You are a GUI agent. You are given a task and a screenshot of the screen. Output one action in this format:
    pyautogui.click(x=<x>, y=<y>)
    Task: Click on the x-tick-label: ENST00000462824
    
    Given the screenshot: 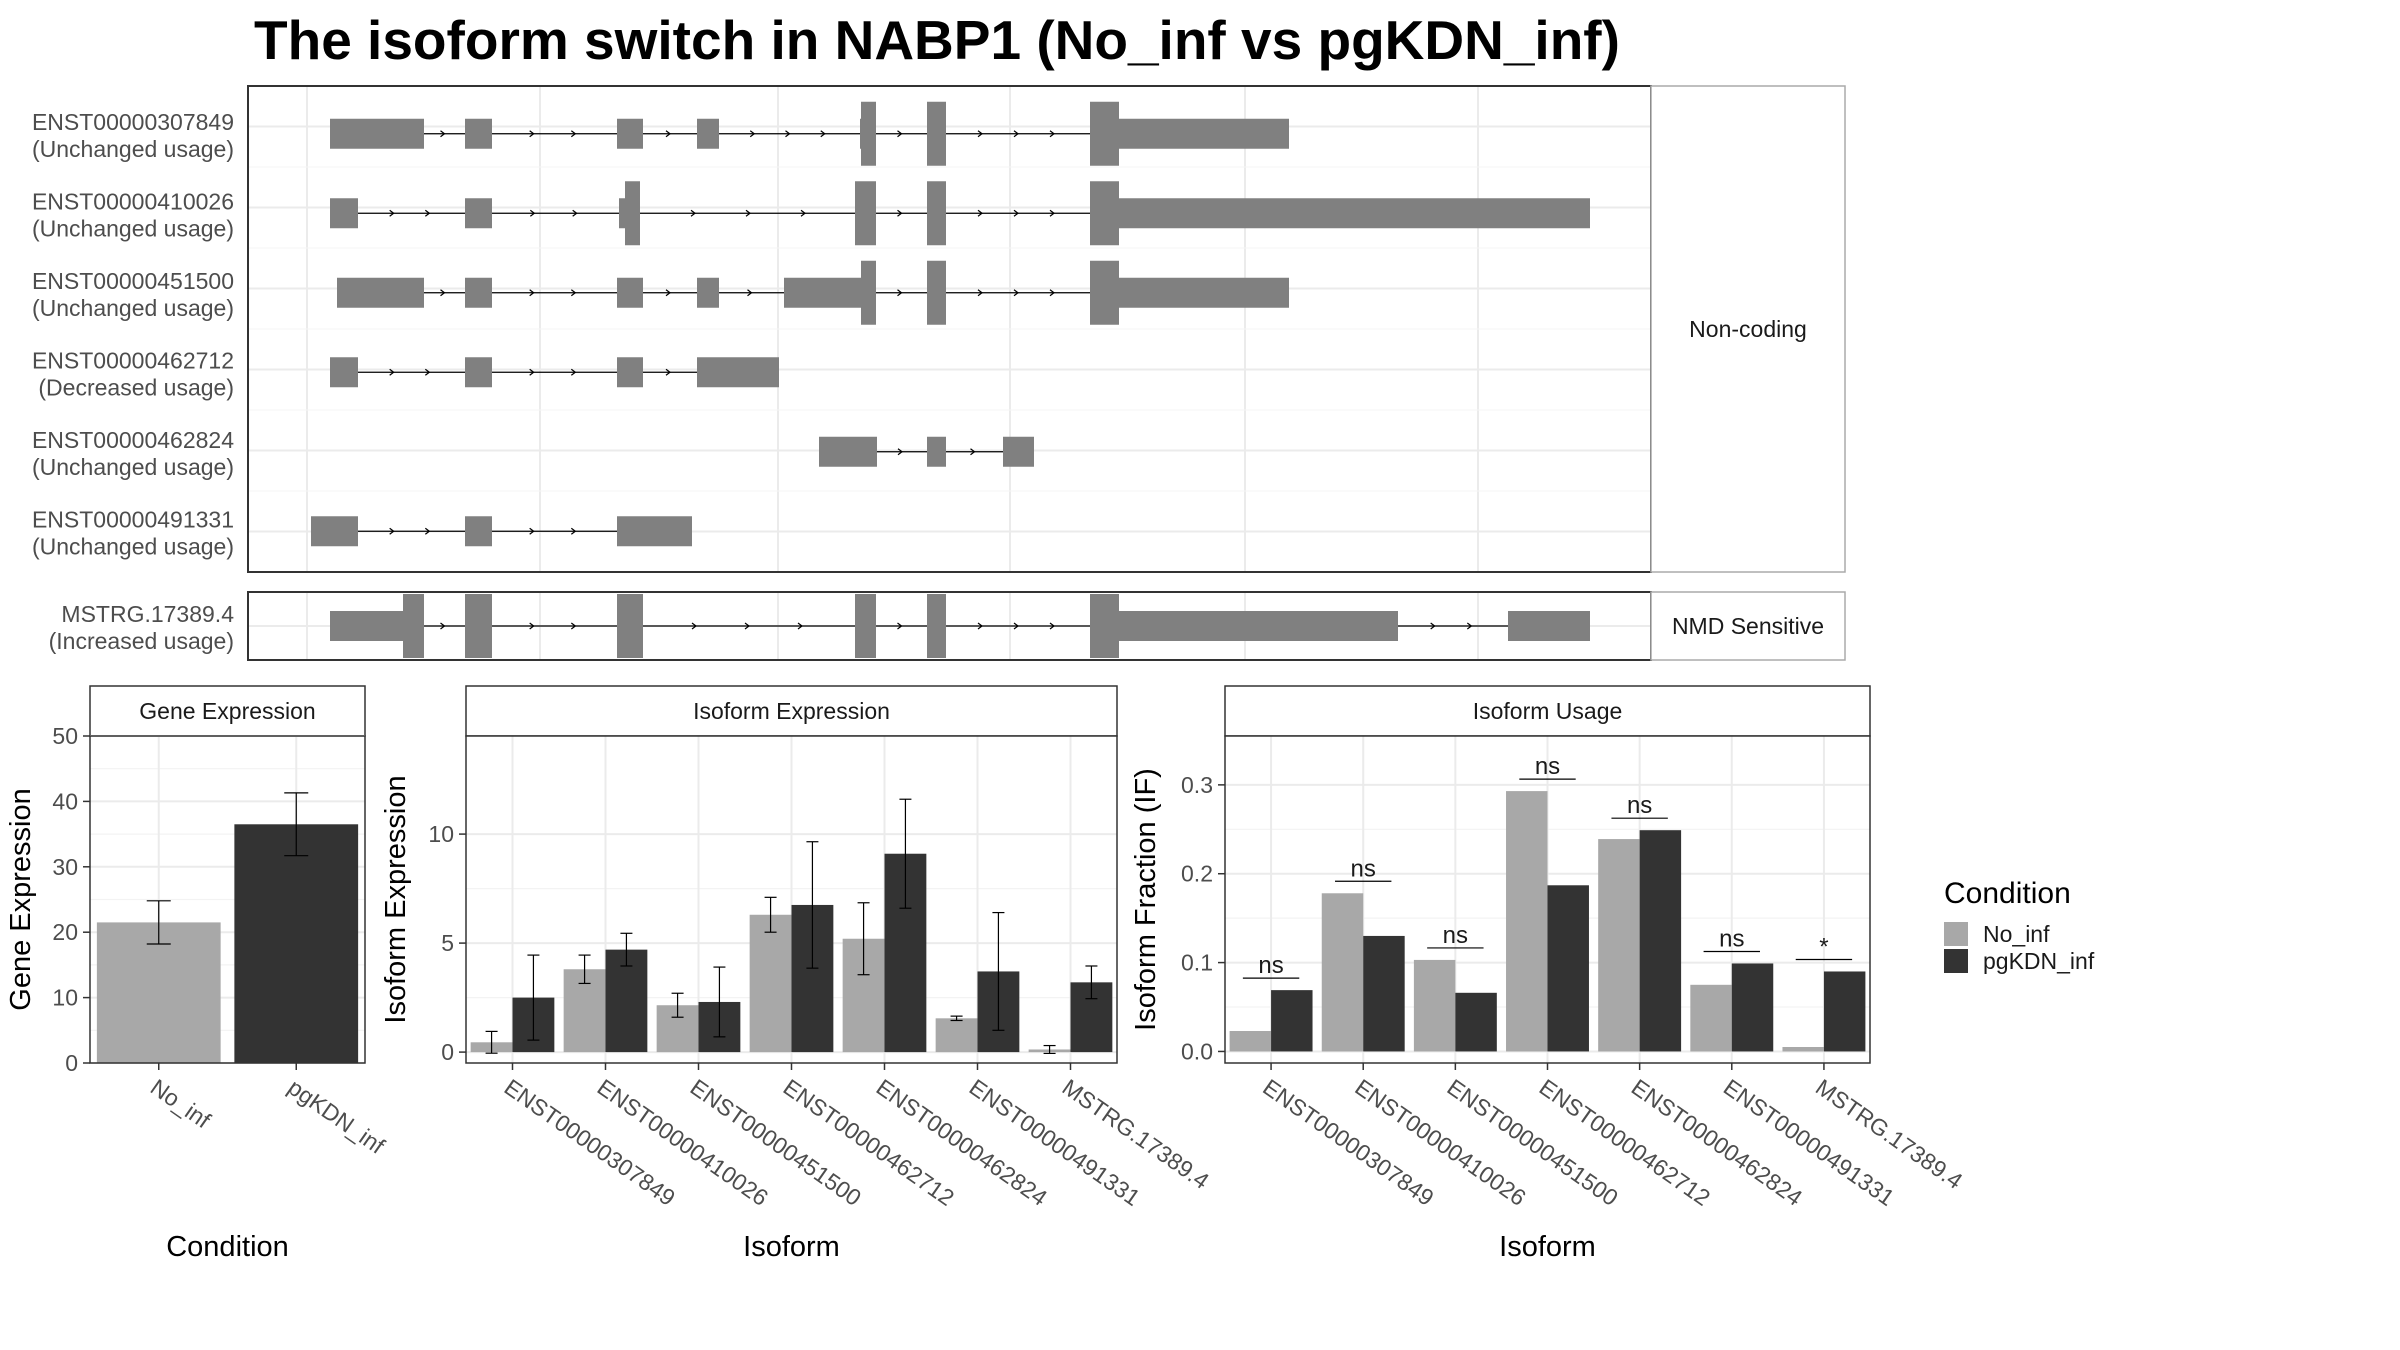 What is the action you would take?
    pyautogui.click(x=1717, y=1142)
    